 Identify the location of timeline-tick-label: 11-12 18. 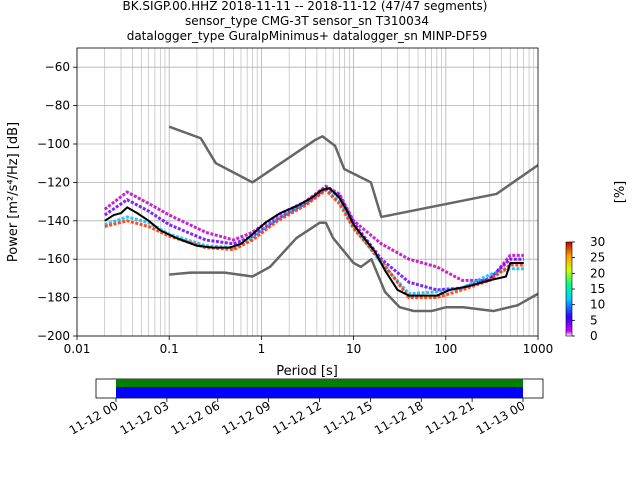
(399, 417).